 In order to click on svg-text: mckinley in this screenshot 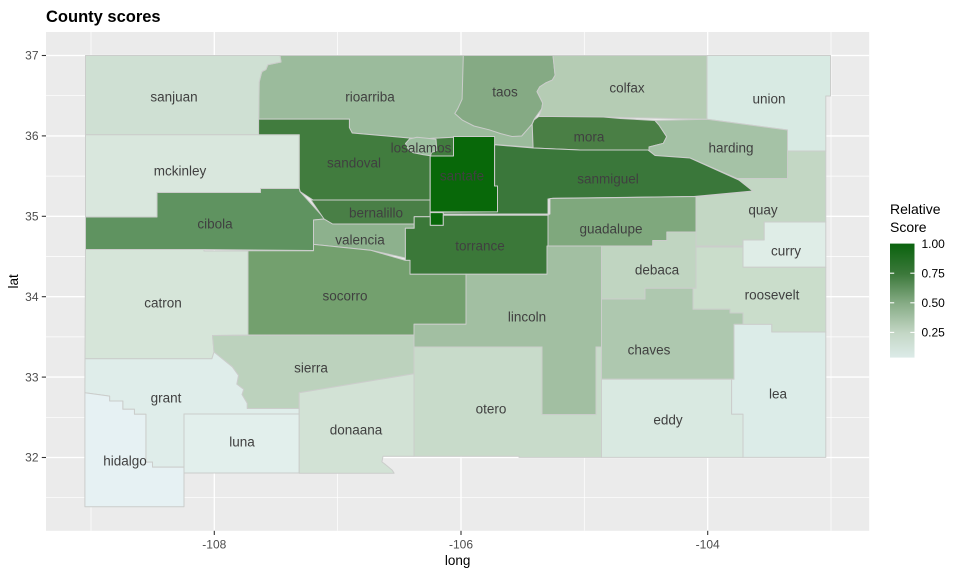, I will do `click(180, 171)`.